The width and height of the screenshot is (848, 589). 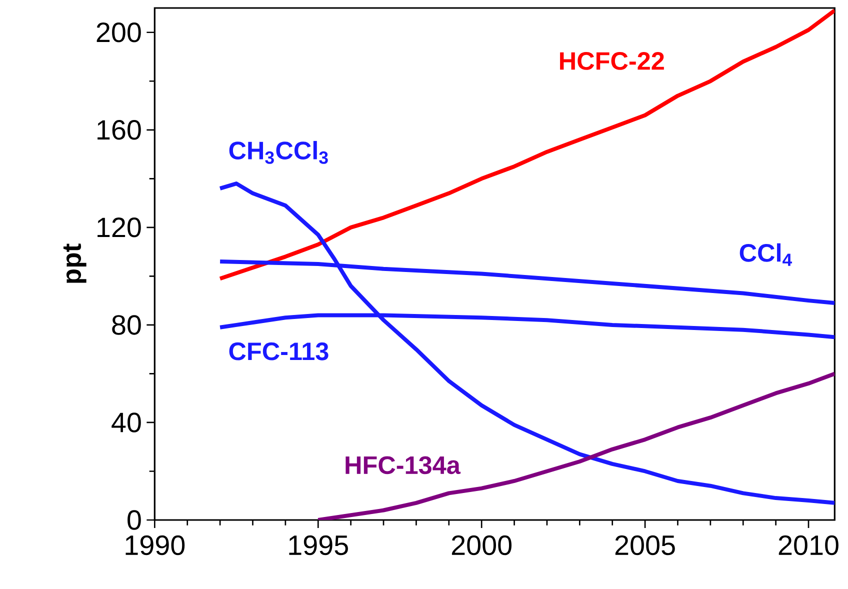 I want to click on x-tick-label: 2000, so click(x=482, y=545).